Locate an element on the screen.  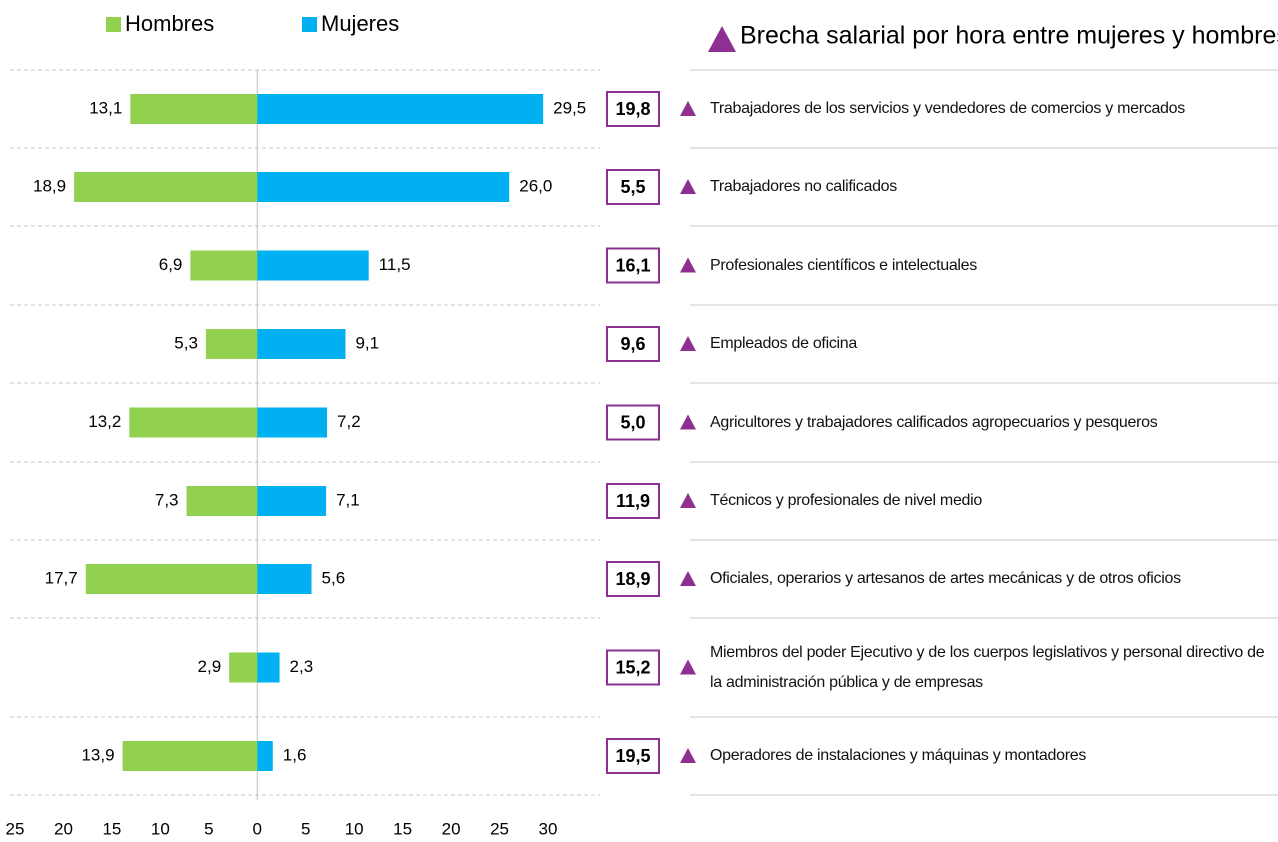
value-label: 17,7 is located at coordinates (61, 577).